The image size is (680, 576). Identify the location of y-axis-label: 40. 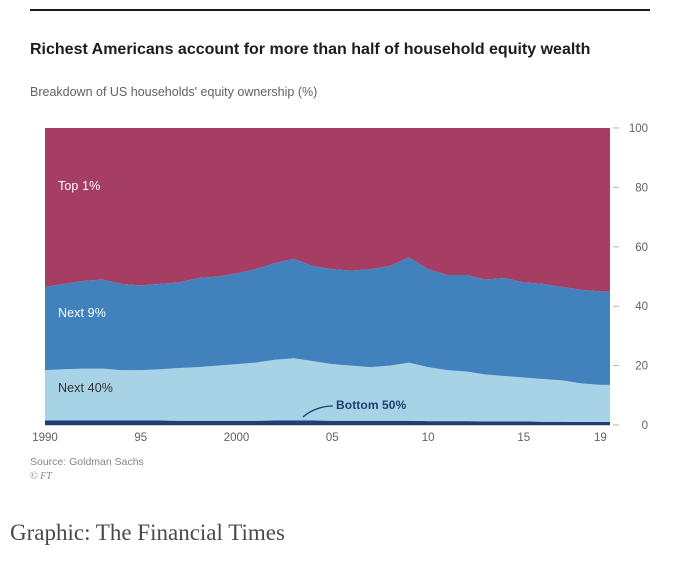
(641, 307).